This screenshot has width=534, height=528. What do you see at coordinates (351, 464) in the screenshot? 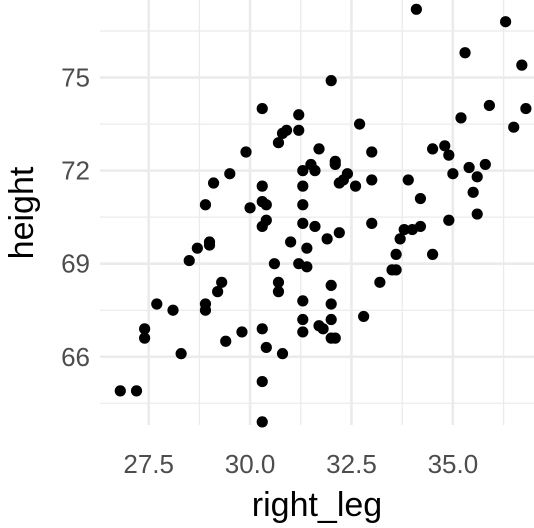
I see `x-tick-label: 32.5` at bounding box center [351, 464].